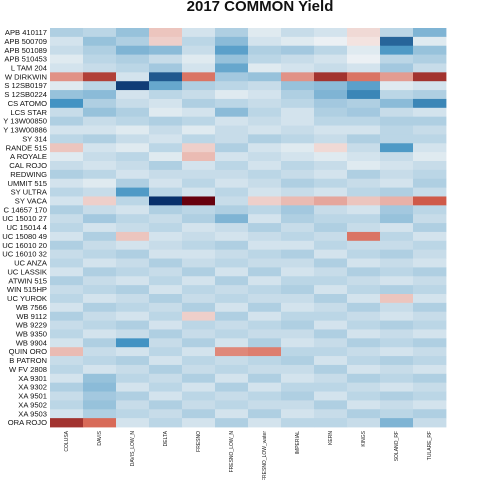 Image resolution: width=480 pixels, height=480 pixels. What do you see at coordinates (24, 245) in the screenshot?
I see `row-label: UC 16010 20` at bounding box center [24, 245].